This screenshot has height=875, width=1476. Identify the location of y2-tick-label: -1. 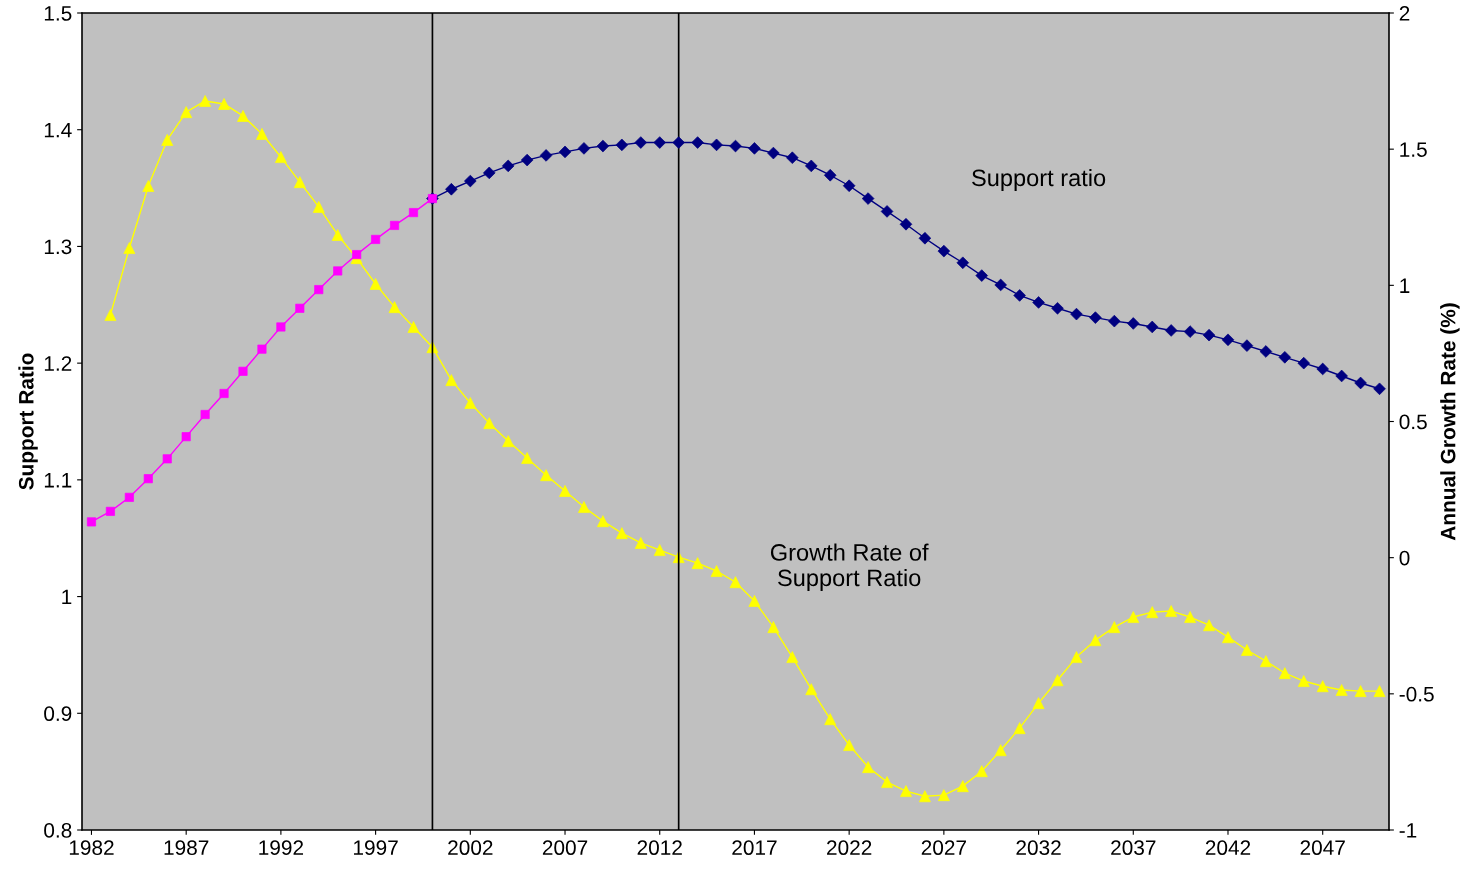
(1408, 830).